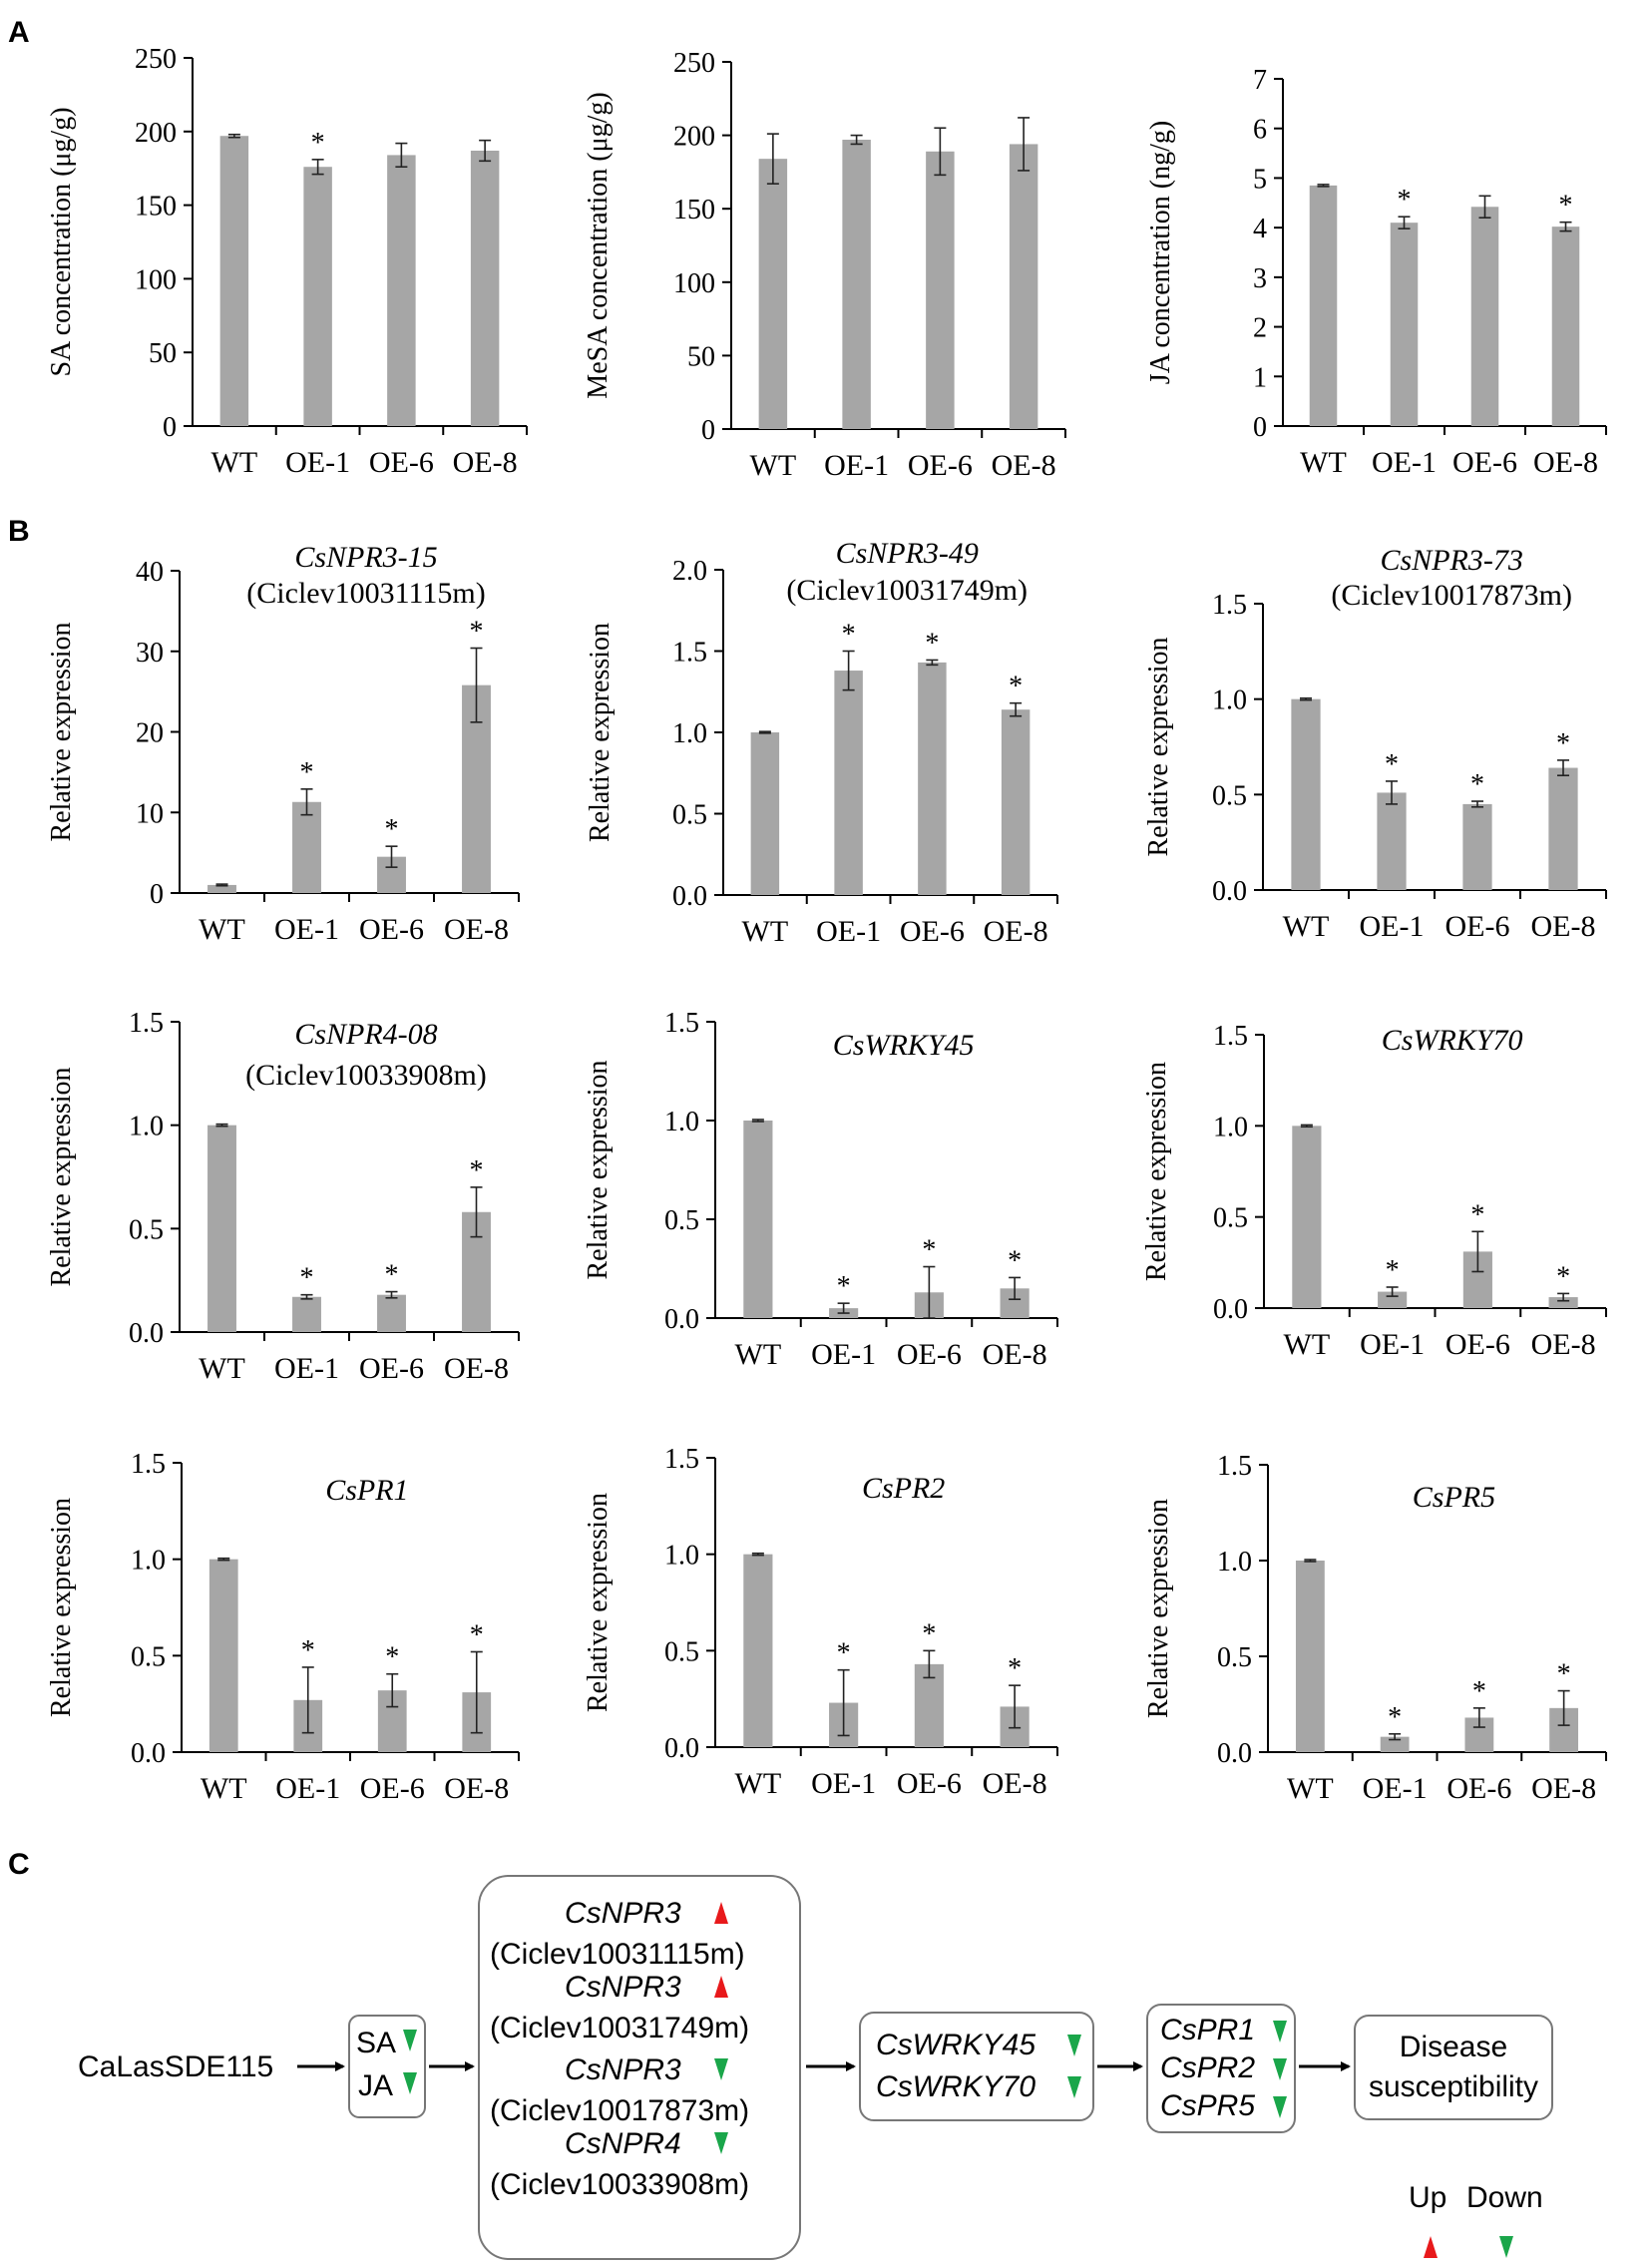 This screenshot has width=1651, height=2268. I want to click on y-tick-label: 150, so click(156, 207).